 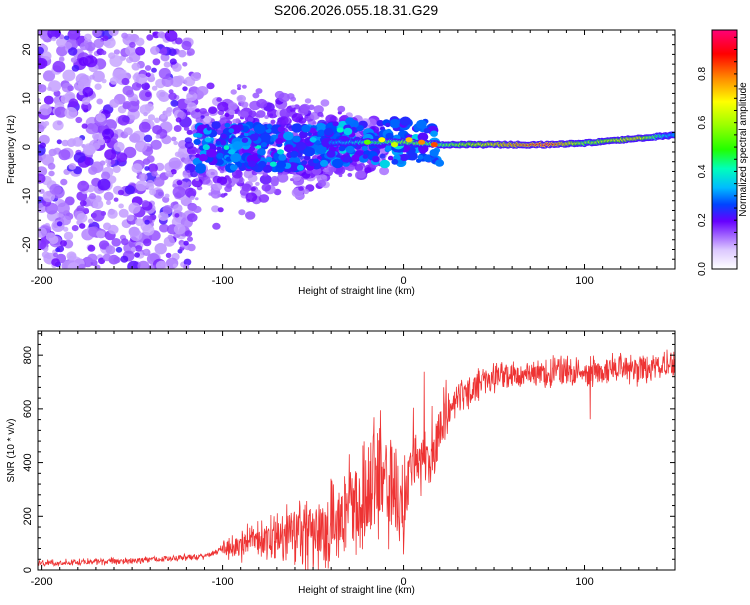 What do you see at coordinates (743, 149) in the screenshot?
I see `colorbar-label: Normalized spectral amplitude` at bounding box center [743, 149].